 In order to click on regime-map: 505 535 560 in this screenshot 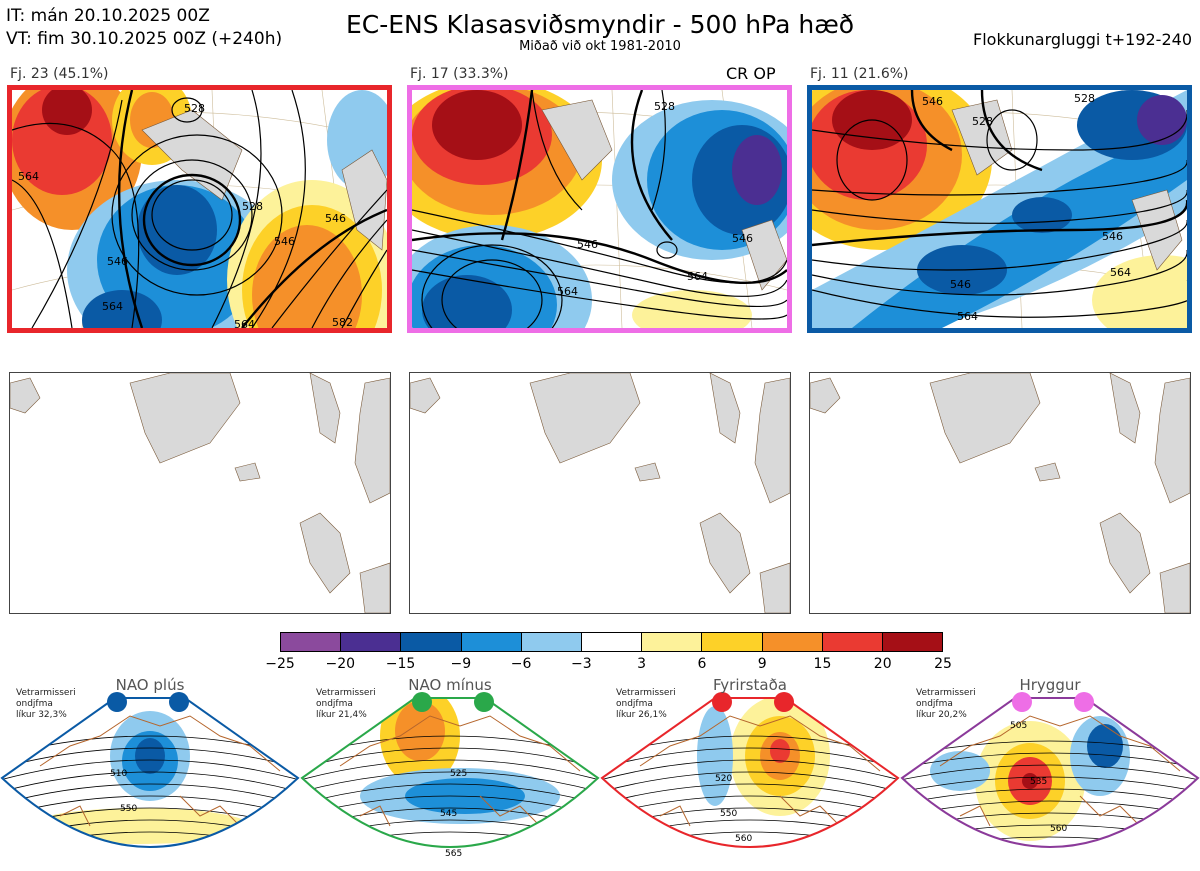, I will do `click(1050, 770)`.